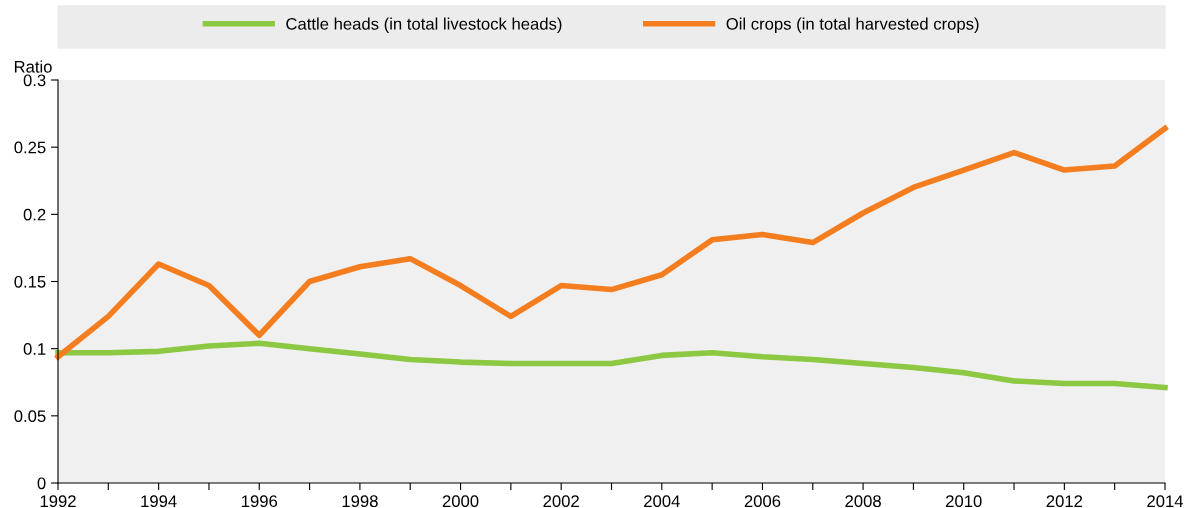  What do you see at coordinates (852, 25) in the screenshot?
I see `legend-label: Oil crops (in total harvested crops)` at bounding box center [852, 25].